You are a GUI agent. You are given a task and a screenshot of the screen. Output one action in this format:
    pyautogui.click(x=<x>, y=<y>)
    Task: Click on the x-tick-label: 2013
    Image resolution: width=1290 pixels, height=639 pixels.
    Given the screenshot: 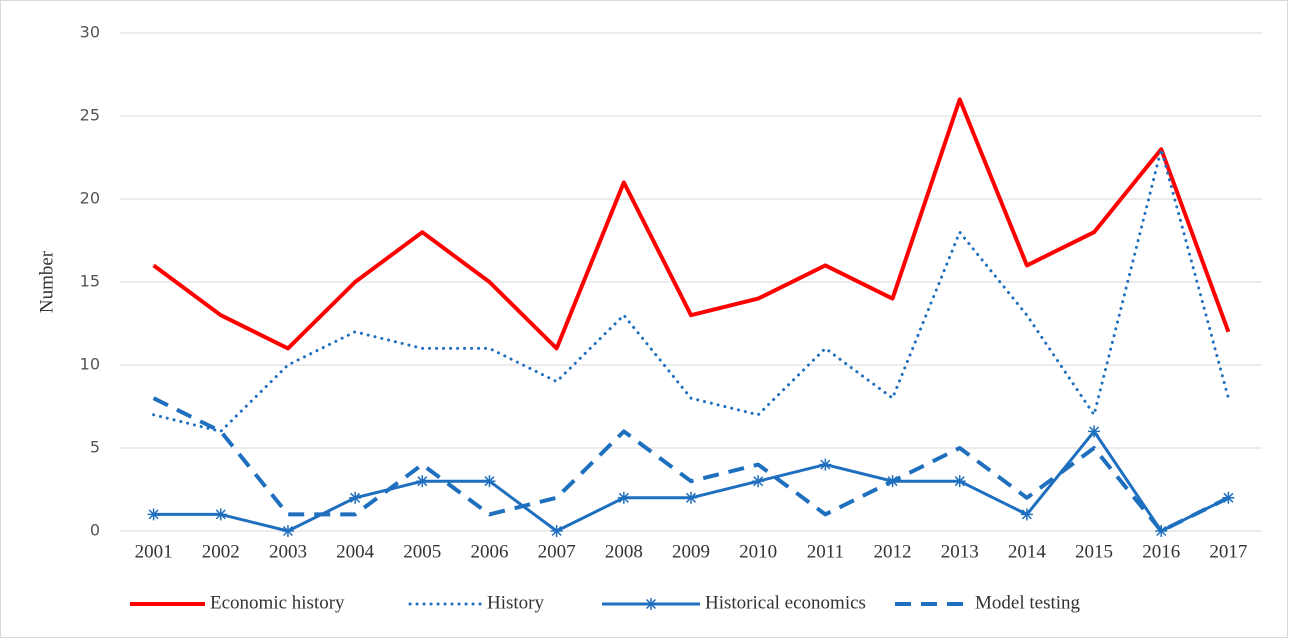 What is the action you would take?
    pyautogui.click(x=960, y=551)
    